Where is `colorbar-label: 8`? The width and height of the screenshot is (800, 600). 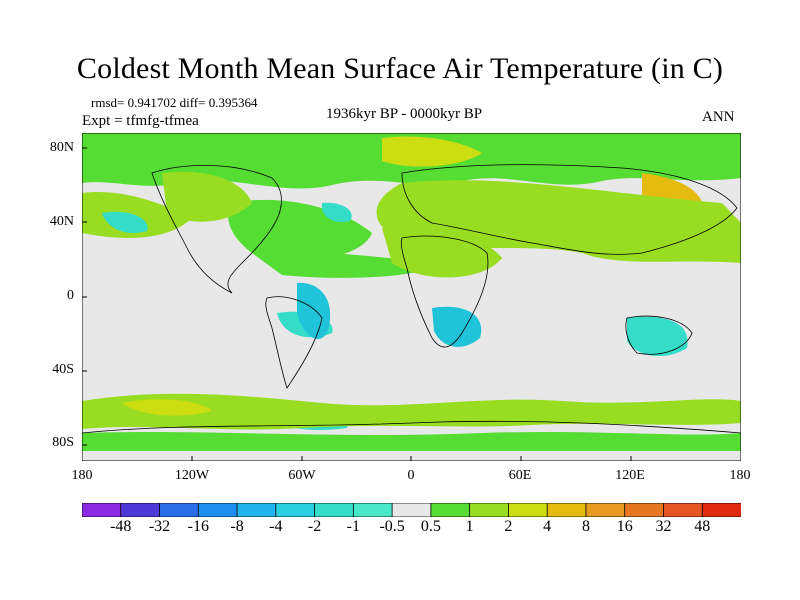
colorbar-label: 8 is located at coordinates (585, 526).